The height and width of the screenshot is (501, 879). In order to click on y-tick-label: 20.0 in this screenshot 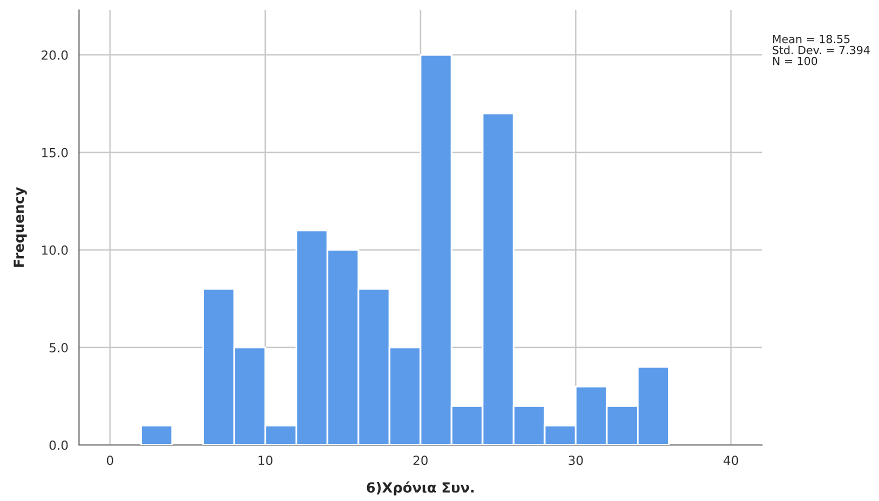, I will do `click(55, 55)`.